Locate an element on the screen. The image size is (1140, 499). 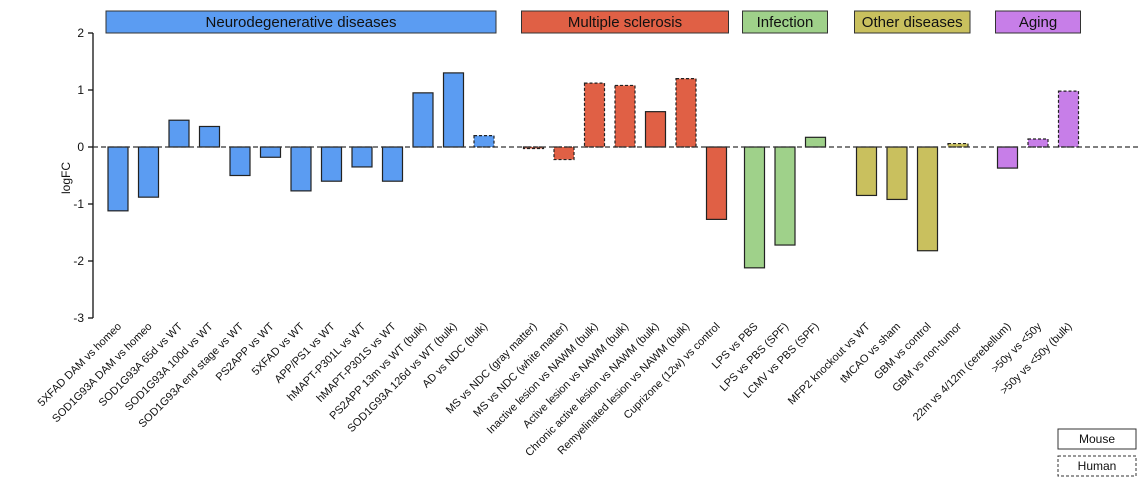
y-axis-title: logFC is located at coordinates (66, 178).